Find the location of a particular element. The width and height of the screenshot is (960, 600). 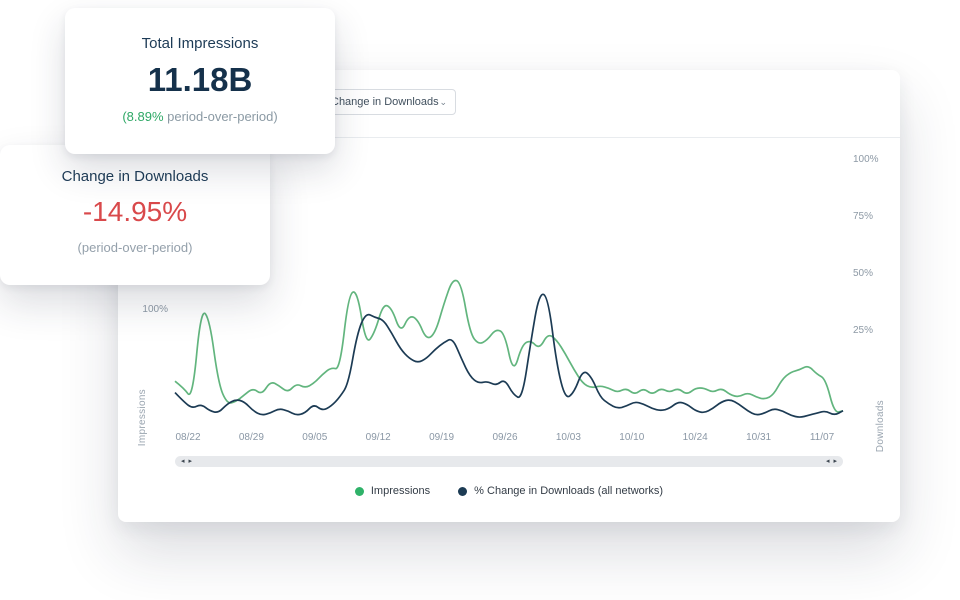

right-axis-label: Downloads is located at coordinates (880, 425).